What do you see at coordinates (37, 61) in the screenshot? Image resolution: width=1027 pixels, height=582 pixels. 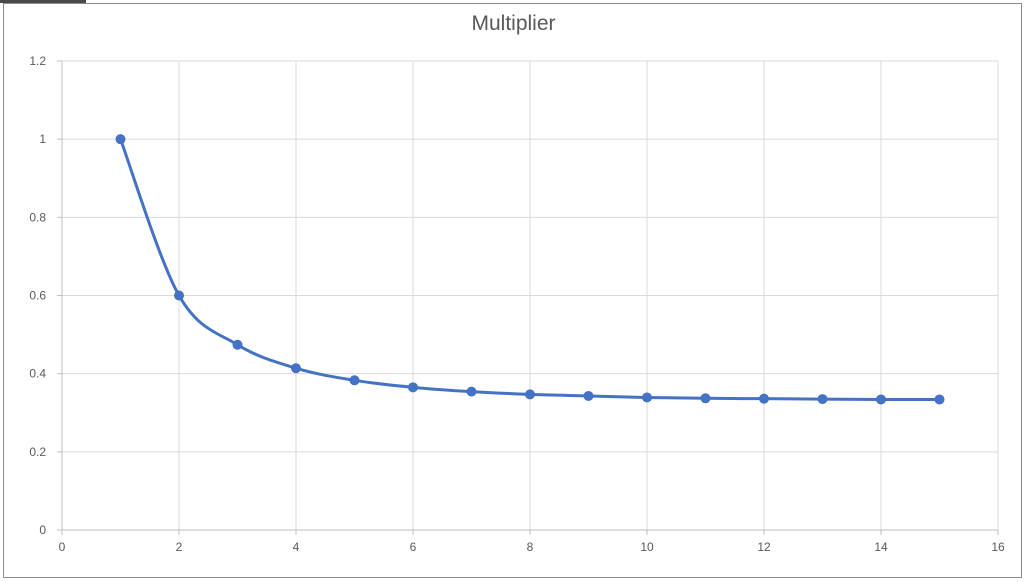 I see `y-tick-label: 1.2` at bounding box center [37, 61].